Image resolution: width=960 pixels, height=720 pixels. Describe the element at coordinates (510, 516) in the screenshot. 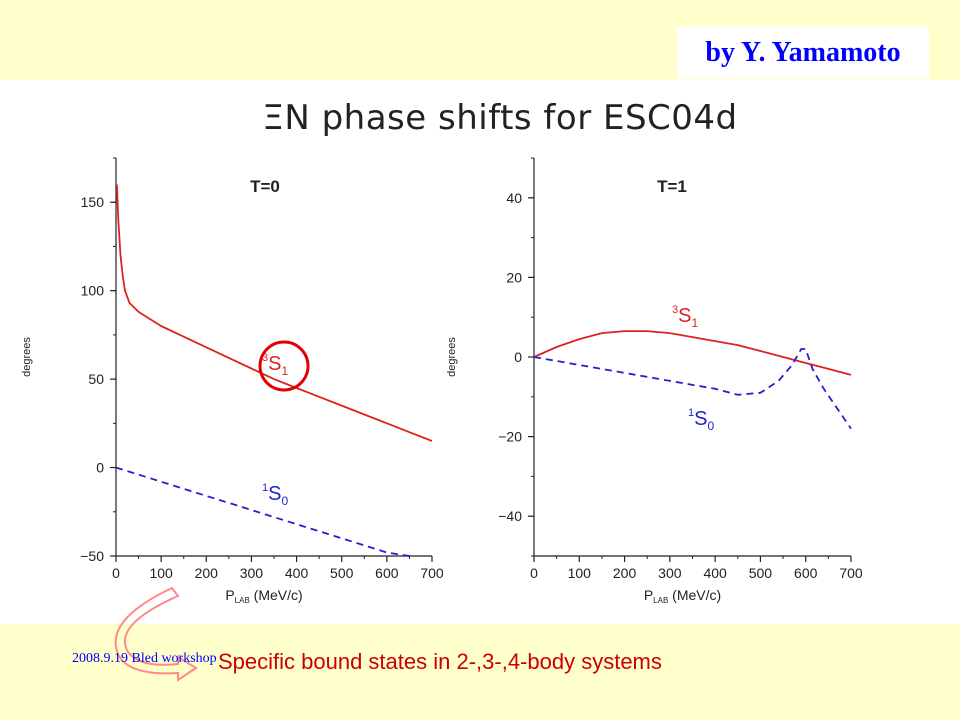

I see `y-tick-label: −40` at that location.